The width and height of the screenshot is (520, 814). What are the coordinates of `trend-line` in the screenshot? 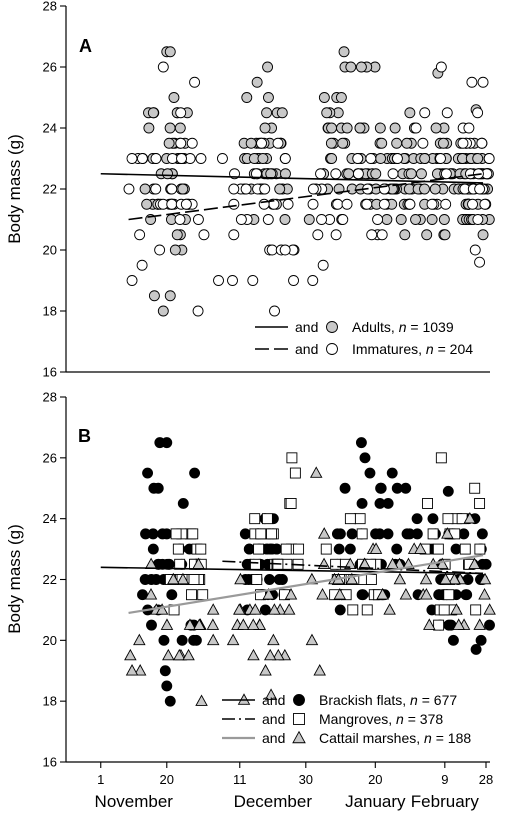 It's located at (353, 567).